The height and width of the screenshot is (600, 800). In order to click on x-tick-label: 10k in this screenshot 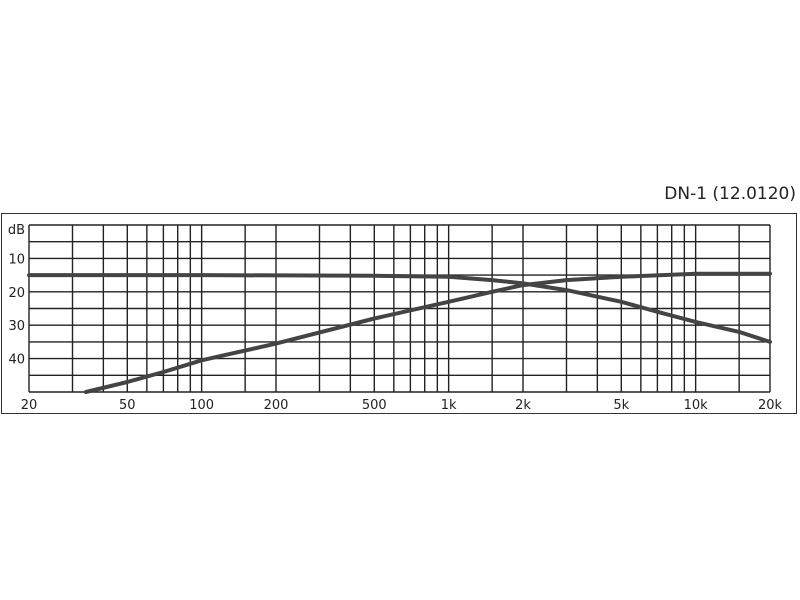, I will do `click(696, 405)`.